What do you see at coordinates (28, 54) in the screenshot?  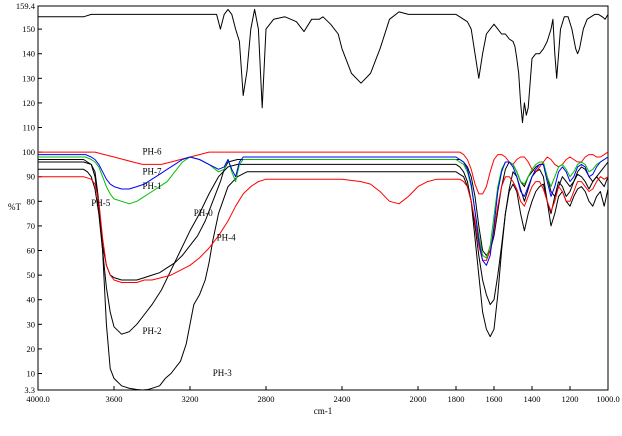 I see `y-tick-label: 140` at bounding box center [28, 54].